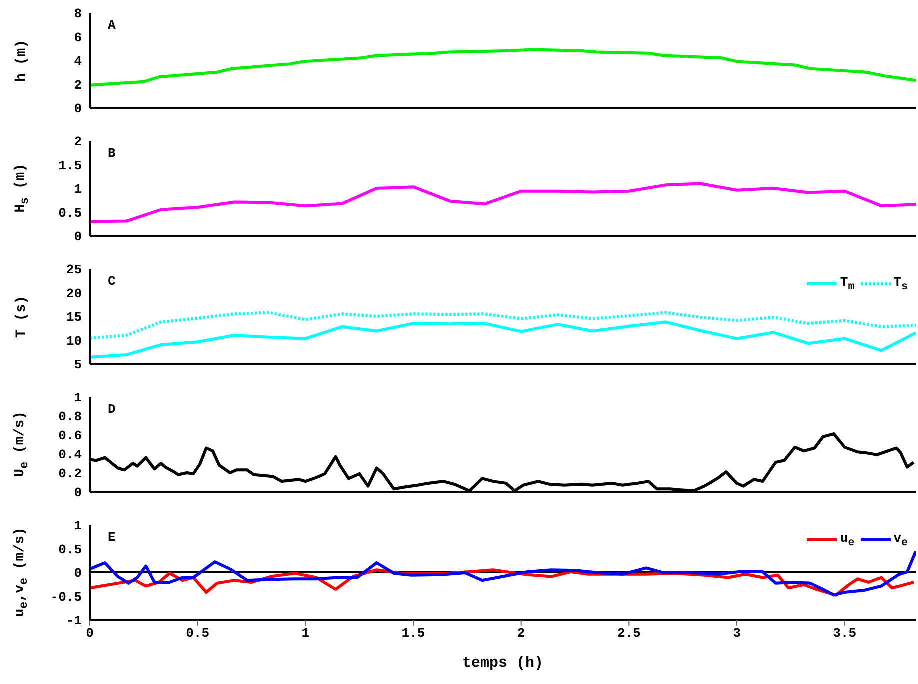 Image resolution: width=918 pixels, height=684 pixels. I want to click on annotation: E, so click(112, 537).